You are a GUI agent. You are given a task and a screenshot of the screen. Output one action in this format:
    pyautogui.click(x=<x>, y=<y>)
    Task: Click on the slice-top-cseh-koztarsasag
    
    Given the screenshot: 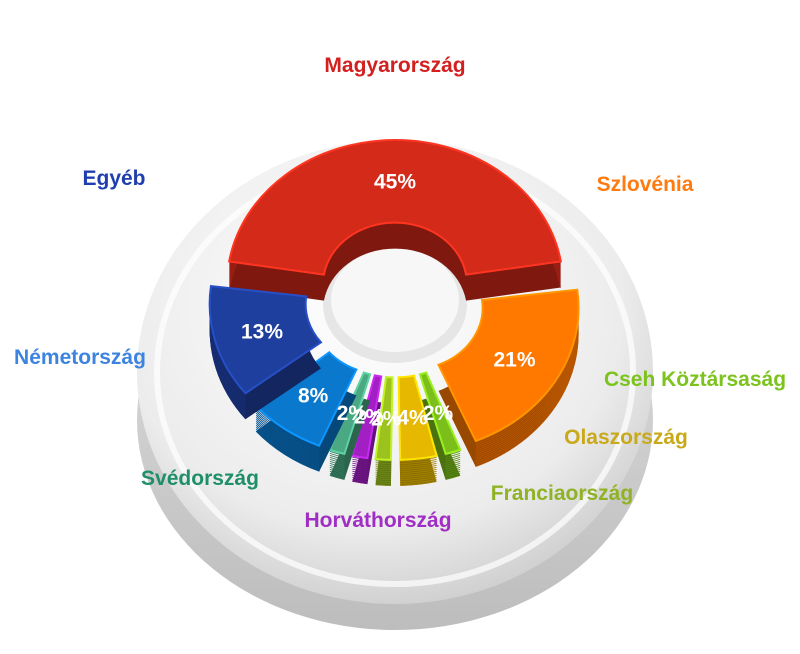 What is the action you would take?
    pyautogui.click(x=440, y=413)
    